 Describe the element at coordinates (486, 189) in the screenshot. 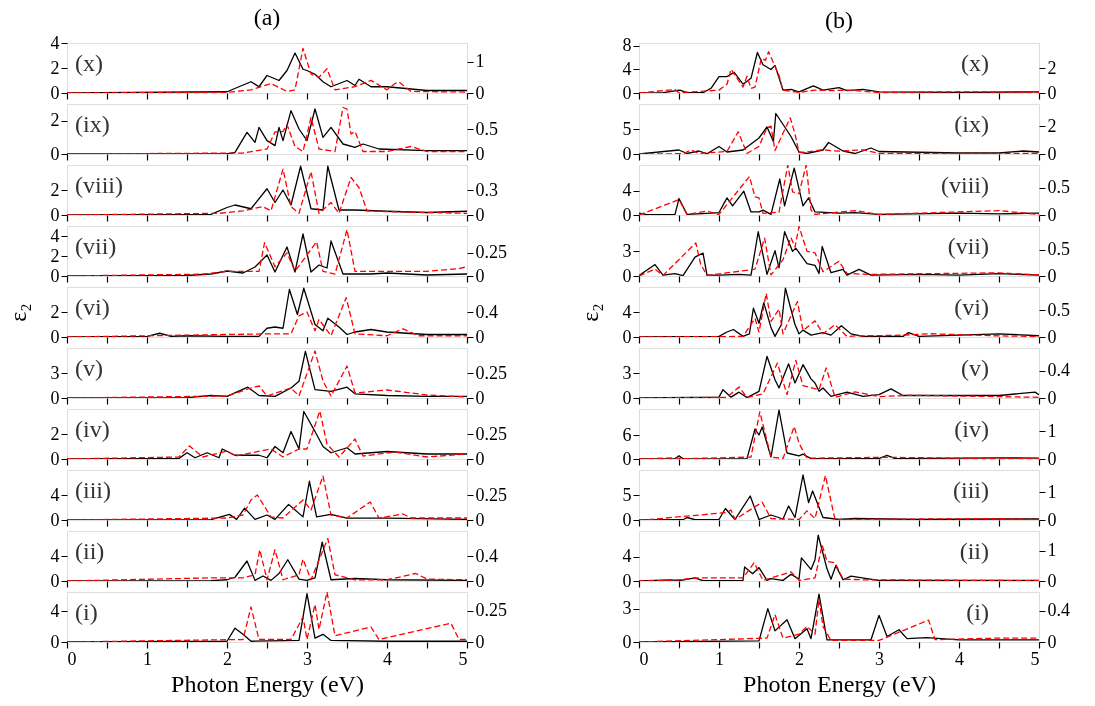

I see `y2-tick-label: 0.3` at that location.